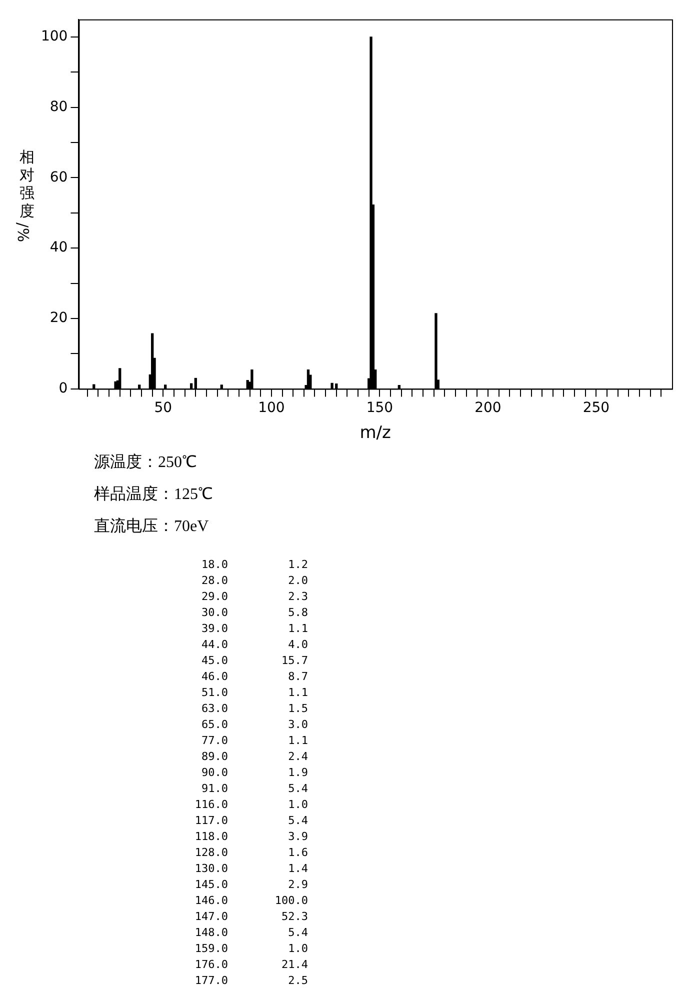 This screenshot has width=680, height=992. I want to click on text: 18.0 1.2, so click(255, 564).